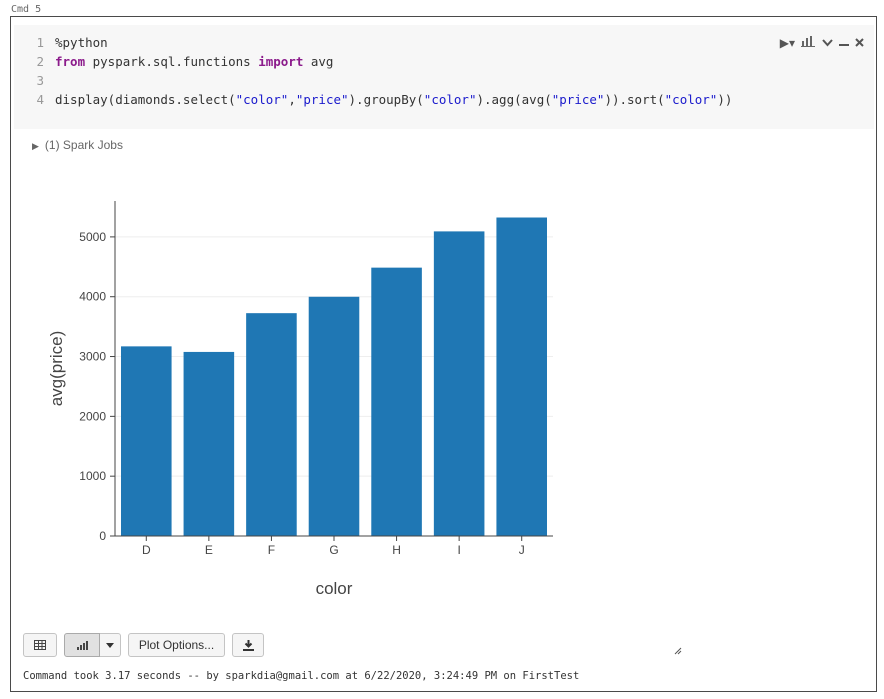  Describe the element at coordinates (333, 550) in the screenshot. I see `x-tick-label: G` at that location.